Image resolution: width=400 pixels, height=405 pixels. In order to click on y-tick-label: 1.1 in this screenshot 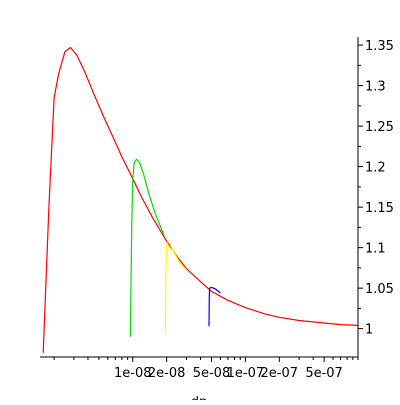, I will do `click(375, 249)`.